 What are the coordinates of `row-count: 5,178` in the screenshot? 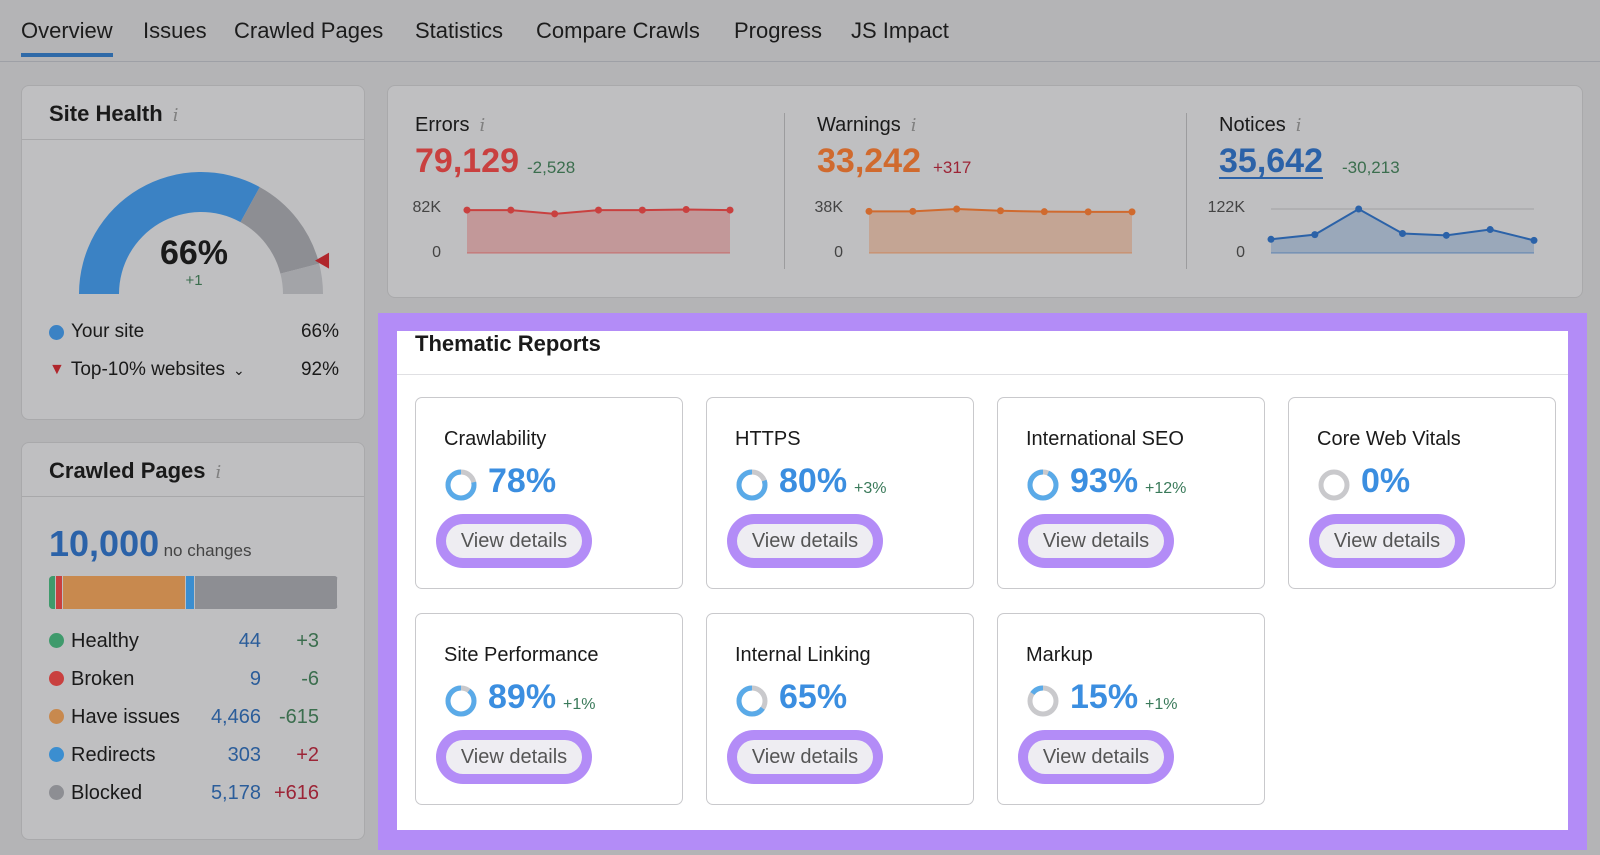 It's located at (235, 793).